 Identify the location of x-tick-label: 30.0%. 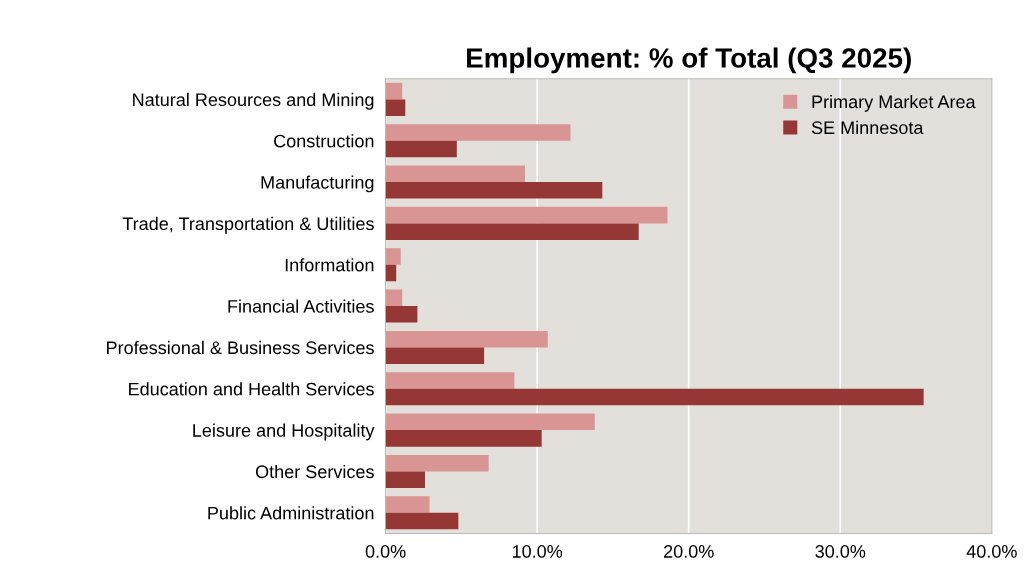
(840, 551).